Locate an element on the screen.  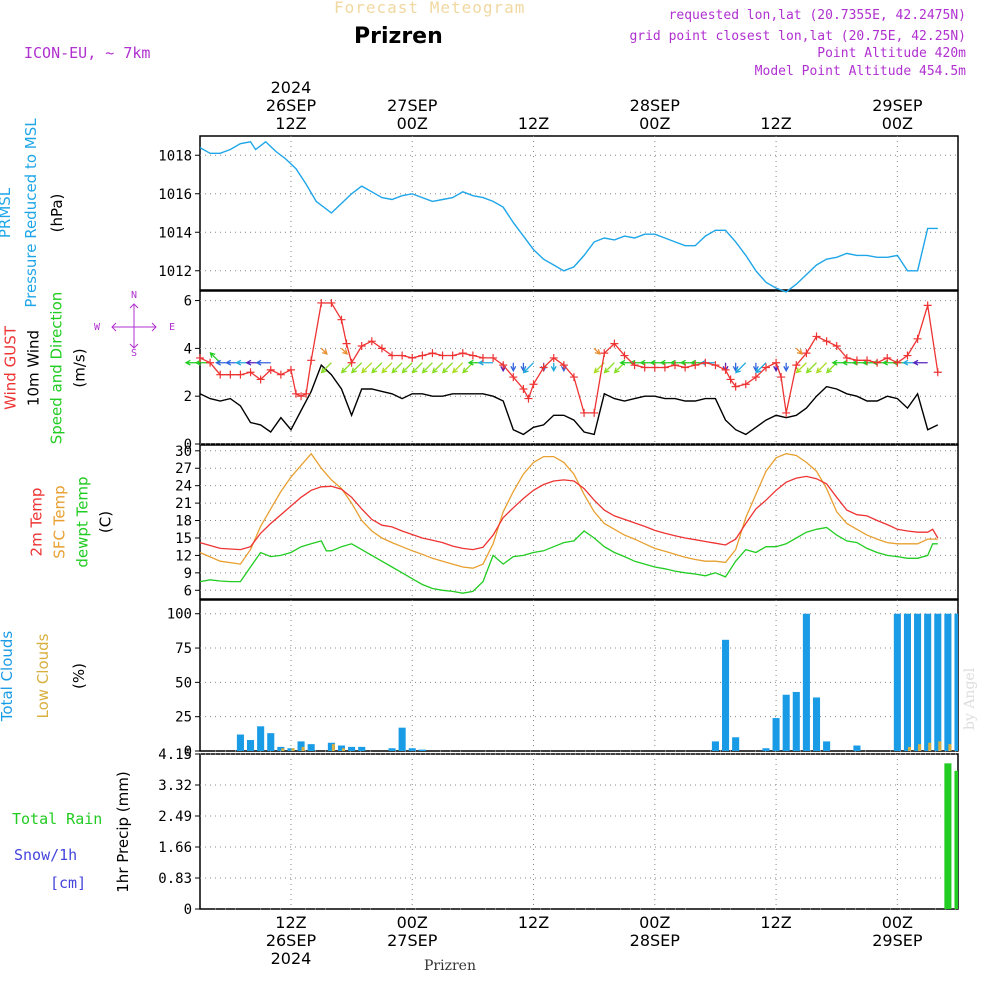
y-axis-pressure: 1012 1014 1016 1018 is located at coordinates (558, 214).